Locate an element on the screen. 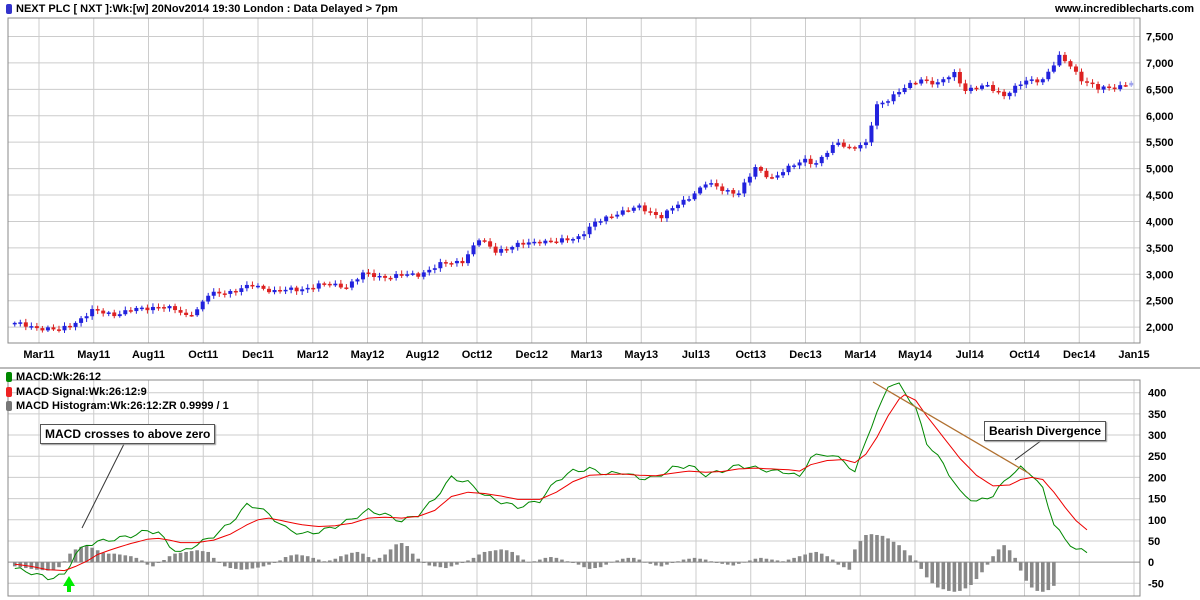  legend-histogram-label: MACD Histogram:Wk:26:12:ZR 0.9999 / 1 is located at coordinates (122, 406).